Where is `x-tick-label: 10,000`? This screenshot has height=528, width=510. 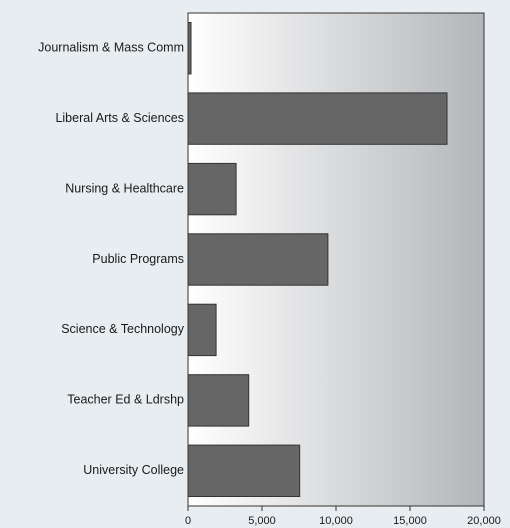 x-tick-label: 10,000 is located at coordinates (336, 521).